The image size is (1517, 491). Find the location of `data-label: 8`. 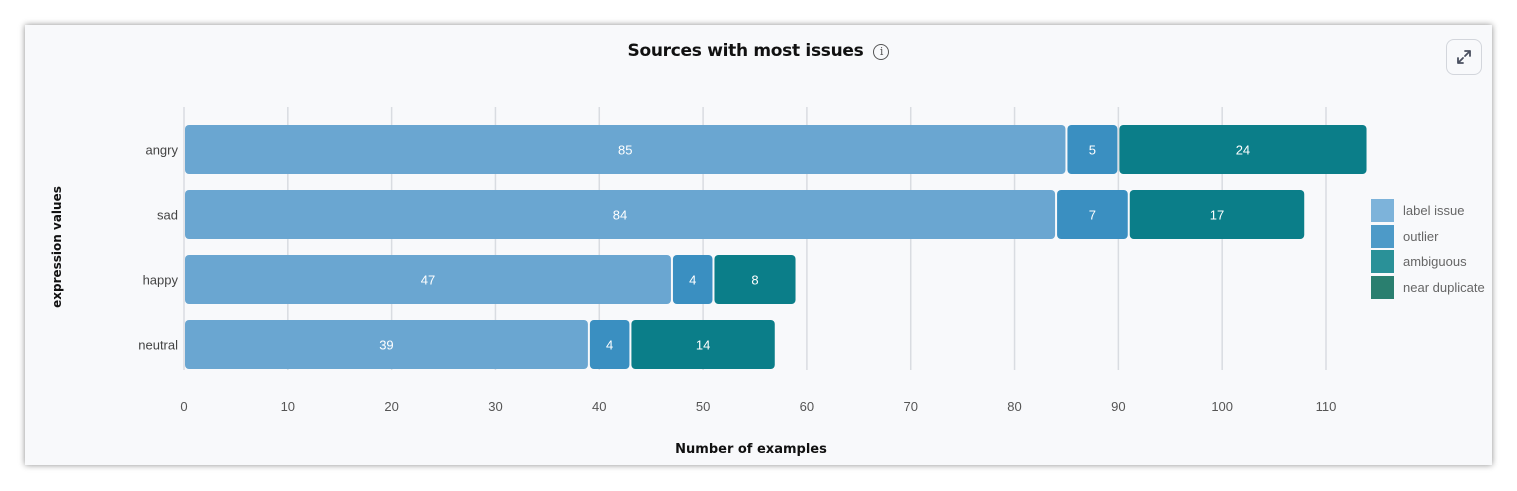

data-label: 8 is located at coordinates (754, 280).